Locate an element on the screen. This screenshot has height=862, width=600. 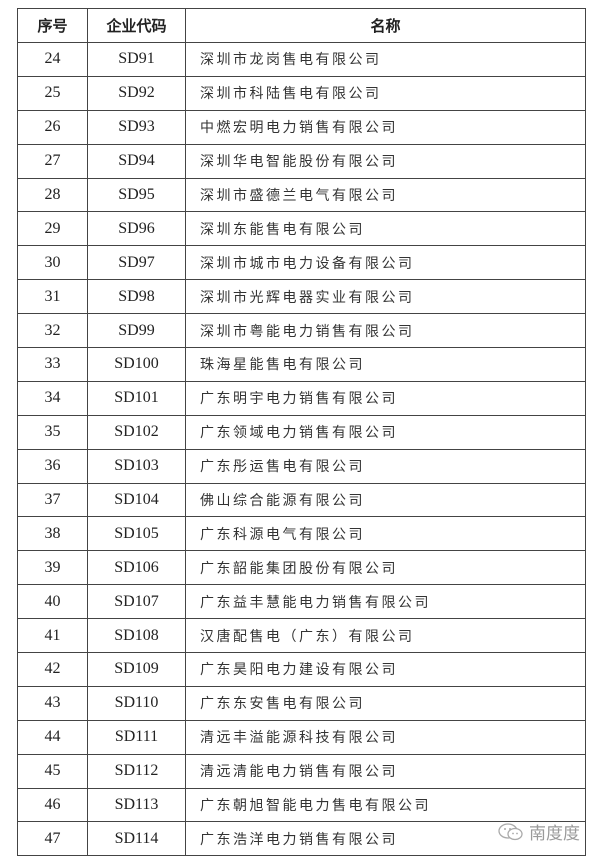
company-code: SD101 is located at coordinates (136, 398).